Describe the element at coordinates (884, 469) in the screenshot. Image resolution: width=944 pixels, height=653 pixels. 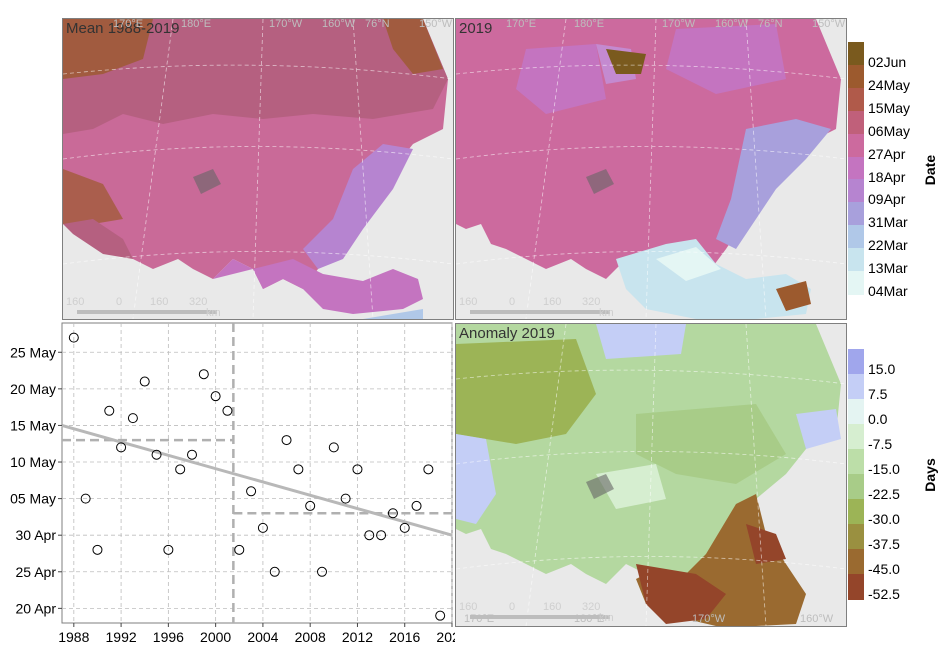
I see `legend-label: -15.0` at that location.